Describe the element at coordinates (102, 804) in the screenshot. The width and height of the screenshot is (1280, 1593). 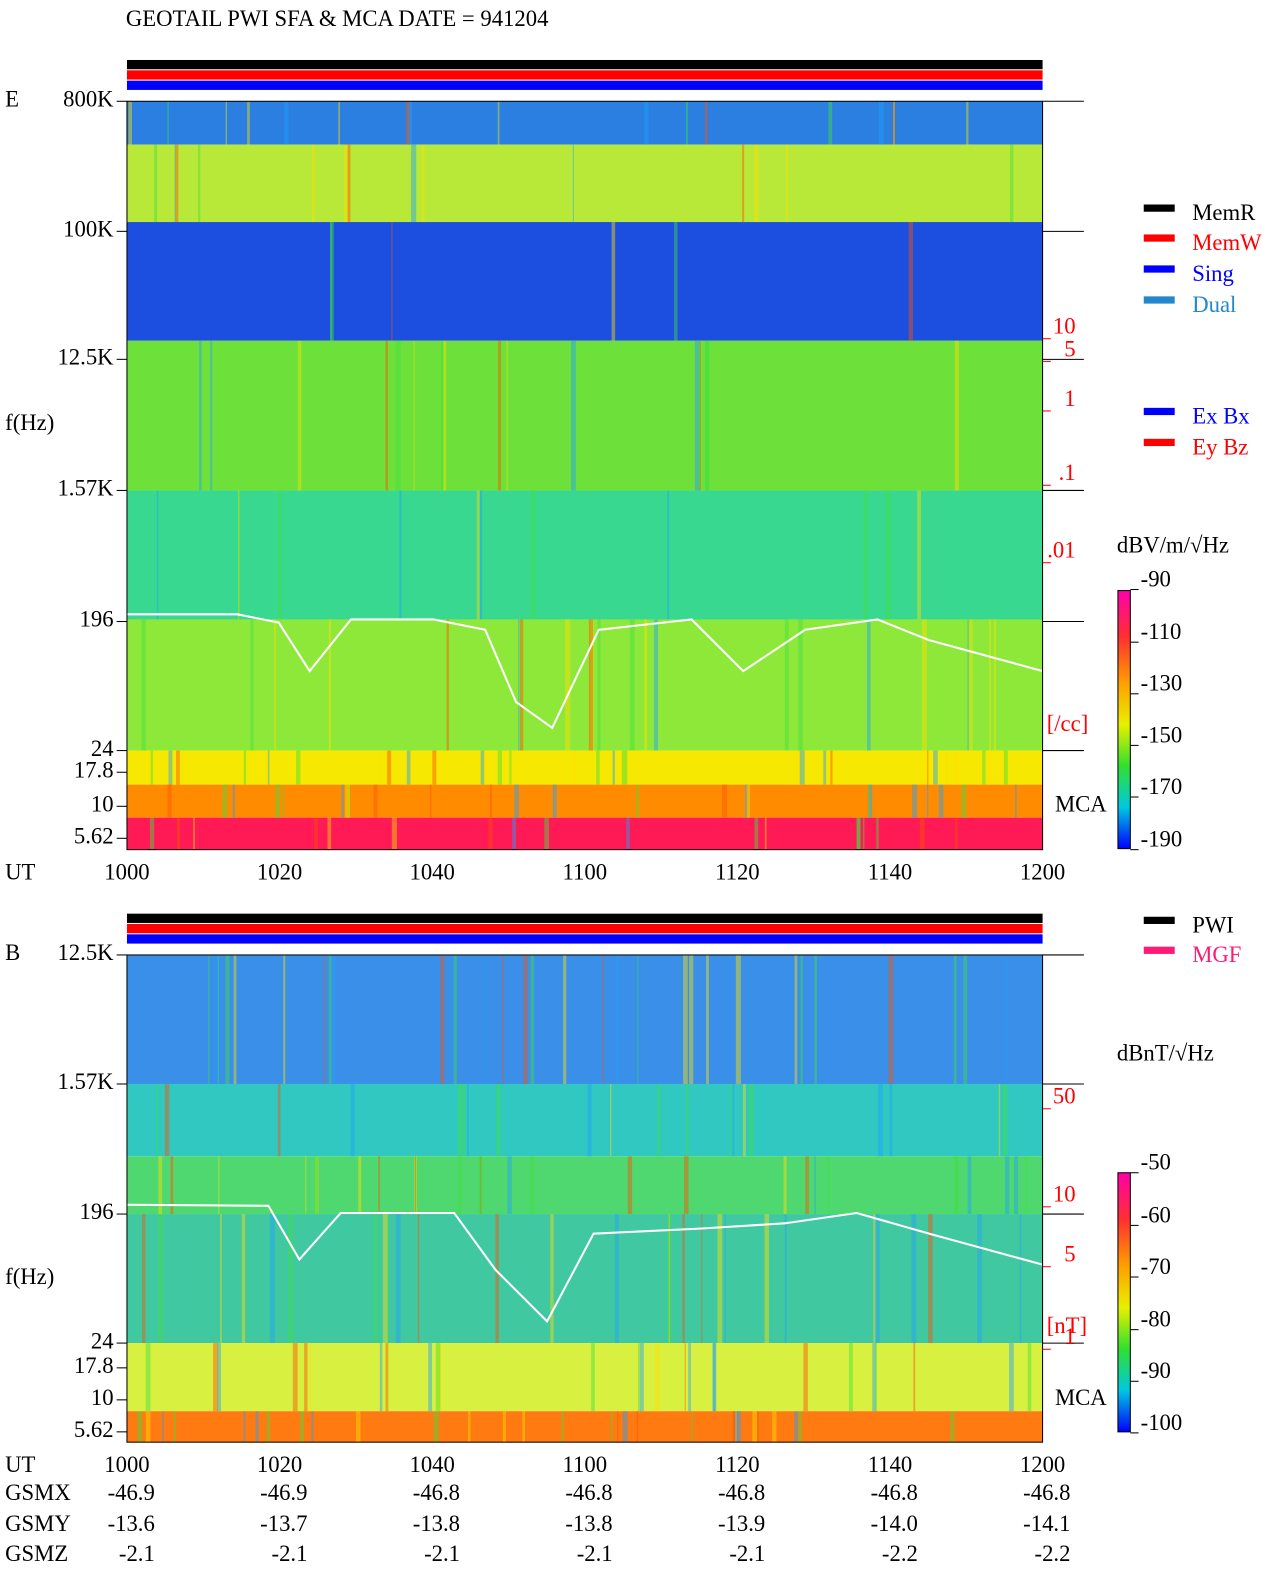
I see `y-tick-label: 10` at that location.